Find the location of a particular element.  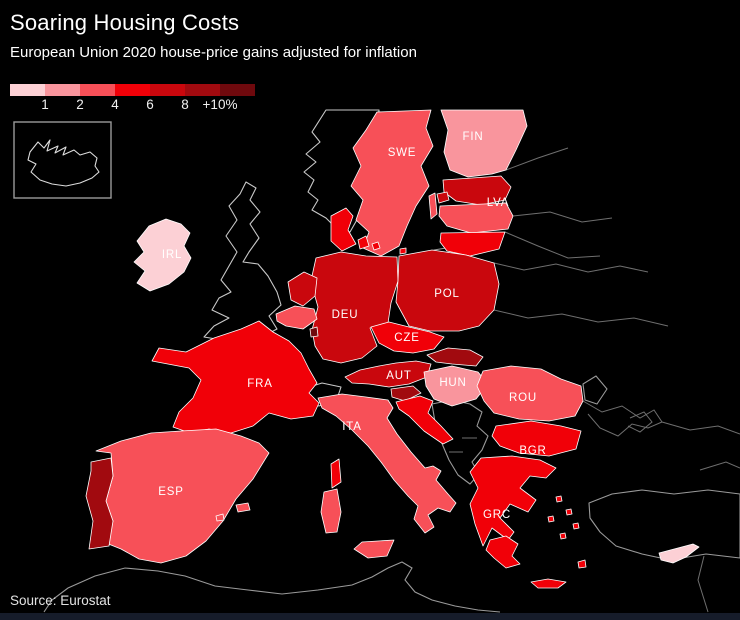

iceland-inset is located at coordinates (62, 160).